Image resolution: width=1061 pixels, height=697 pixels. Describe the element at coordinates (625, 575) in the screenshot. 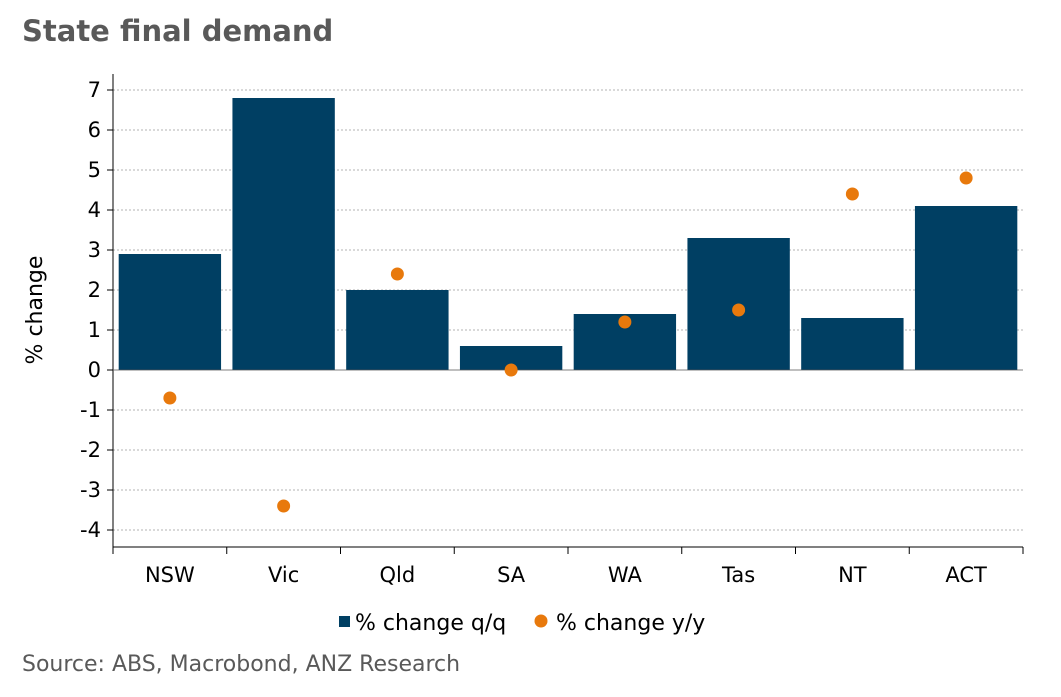

I see `x-tick-label: WA` at that location.